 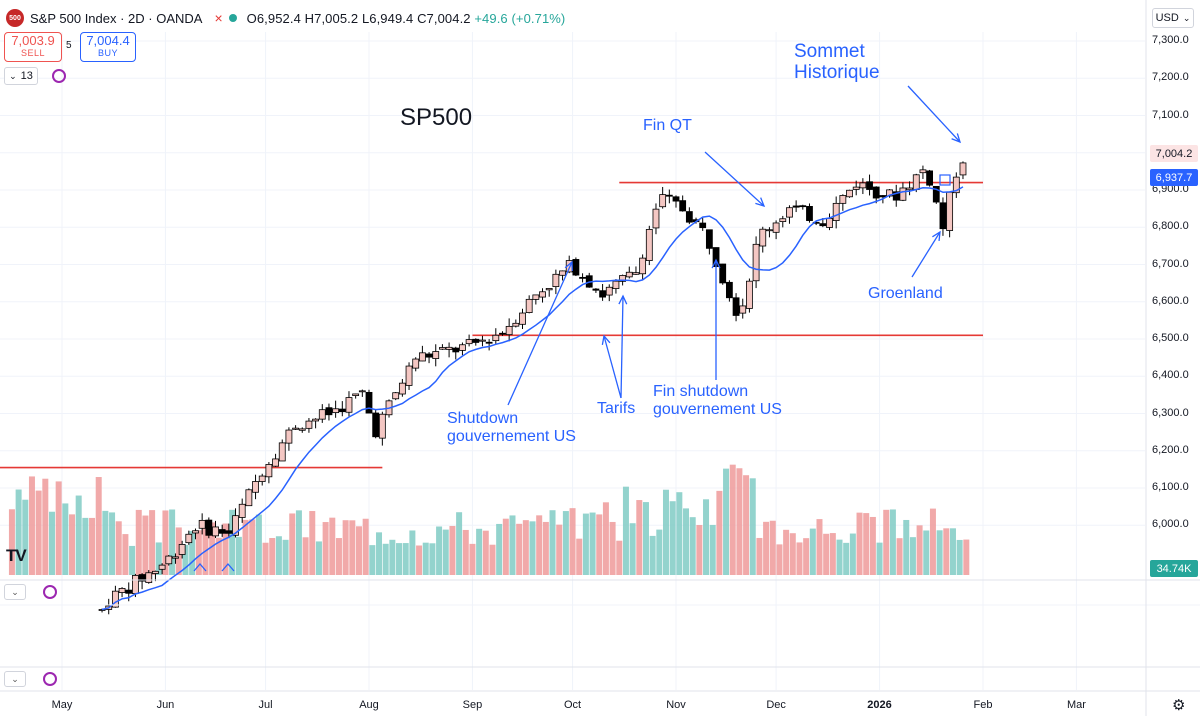 I want to click on price-tick-label: 7,300.0, so click(x=1170, y=40).